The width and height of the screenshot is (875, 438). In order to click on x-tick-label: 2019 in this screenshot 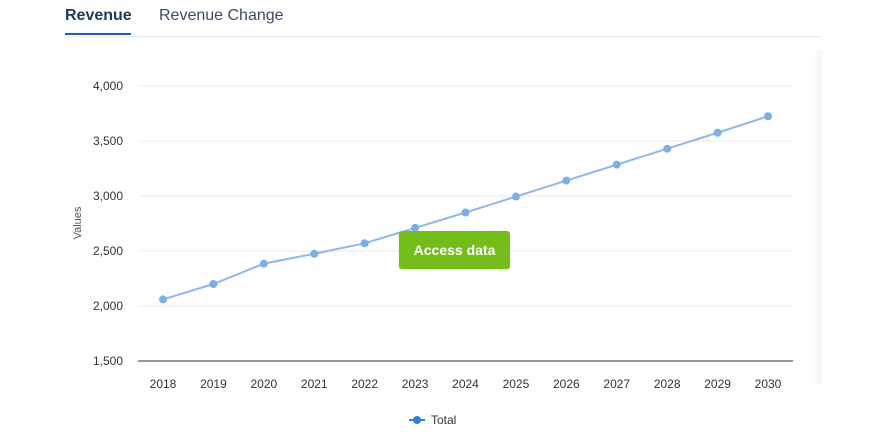, I will do `click(213, 384)`.